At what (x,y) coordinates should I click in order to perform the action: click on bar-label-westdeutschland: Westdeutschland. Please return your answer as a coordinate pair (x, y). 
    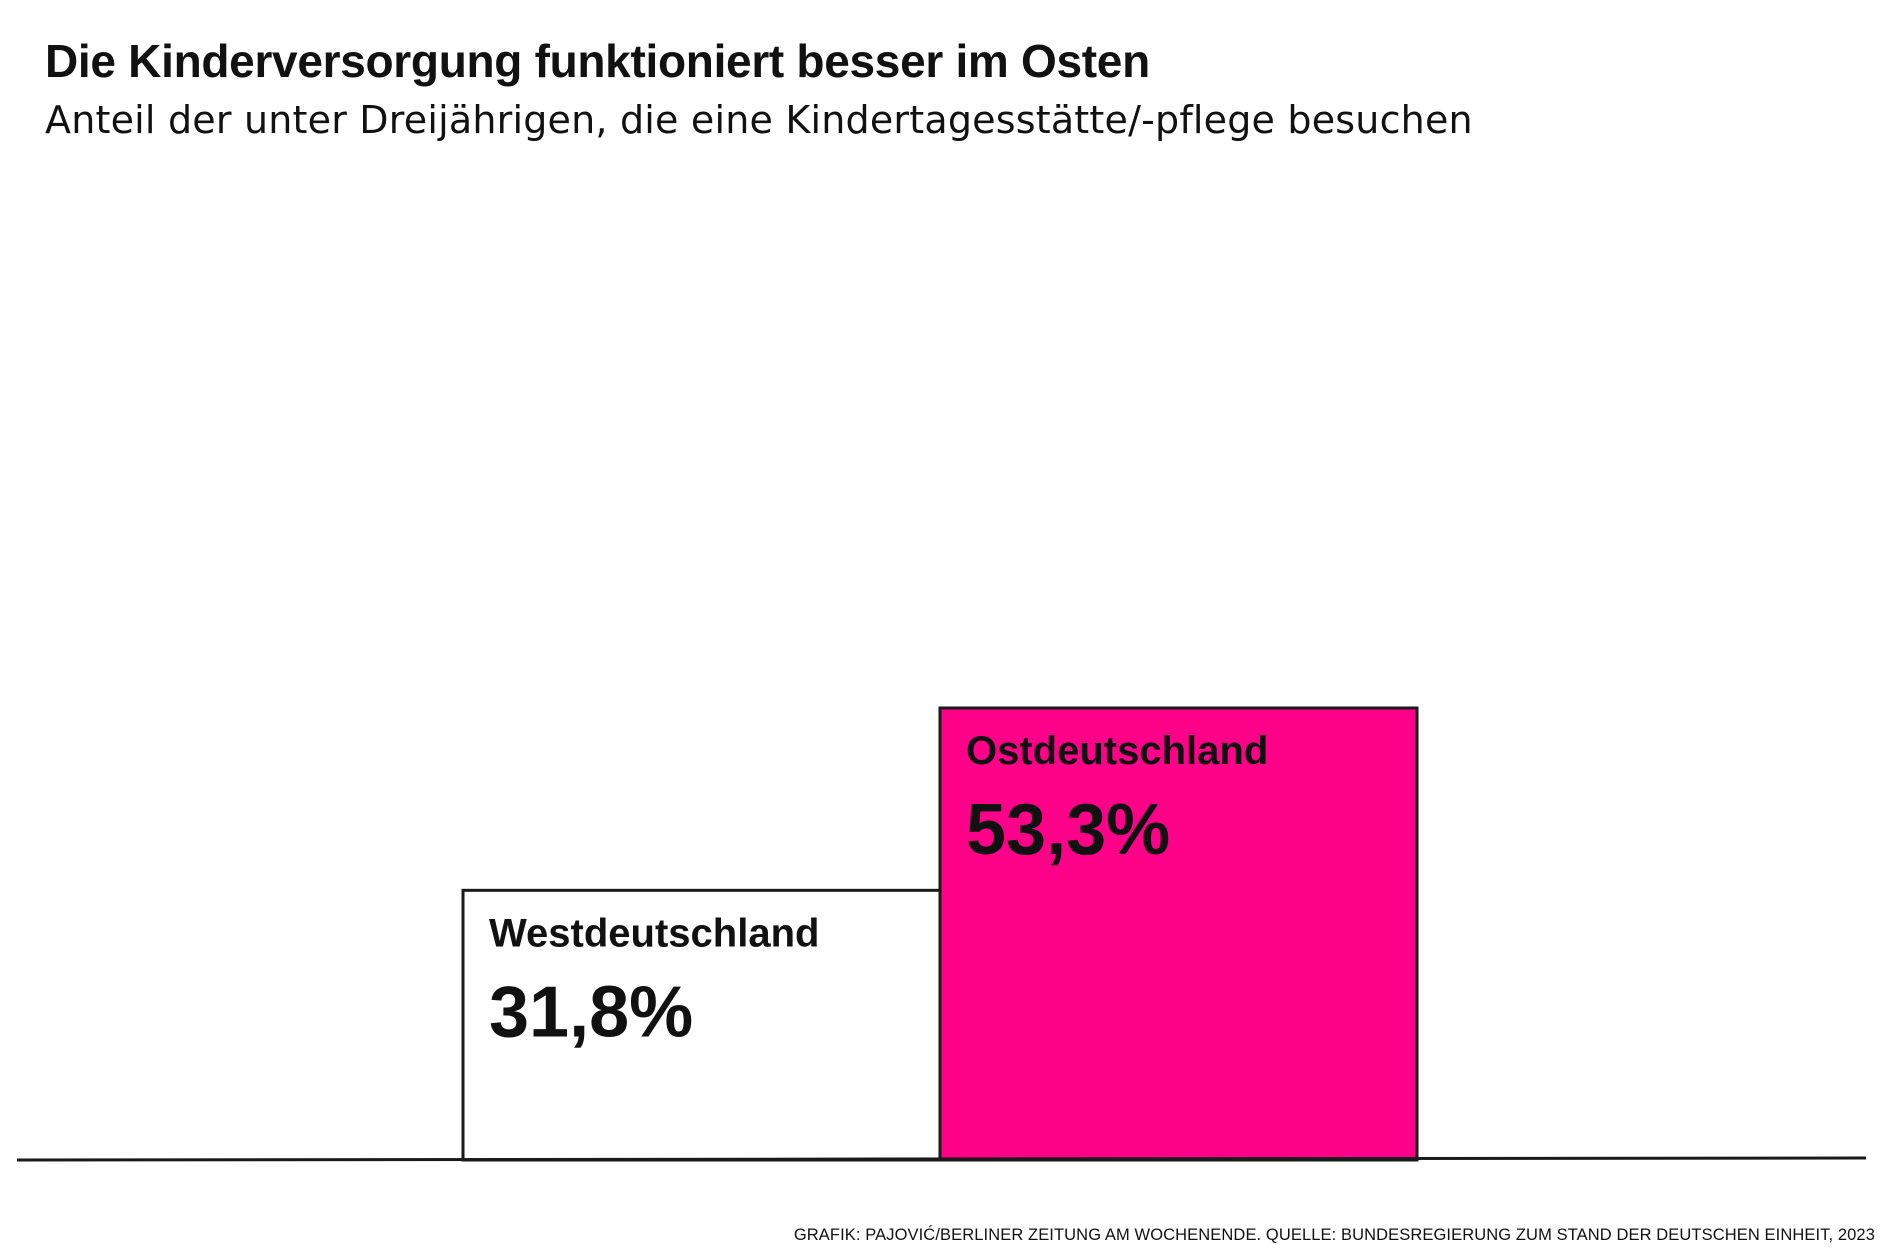
    Looking at the image, I should click on (654, 933).